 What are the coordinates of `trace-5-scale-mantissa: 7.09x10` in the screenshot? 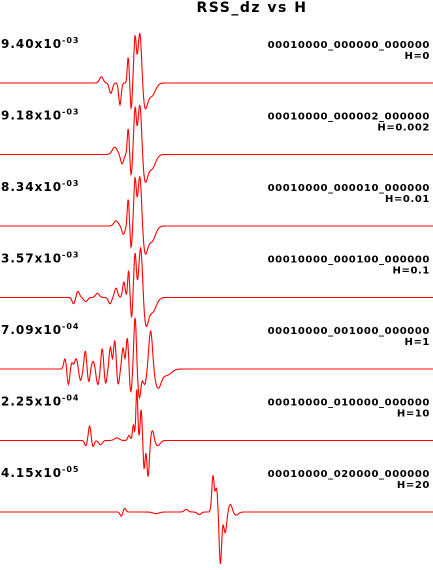 It's located at (31, 330).